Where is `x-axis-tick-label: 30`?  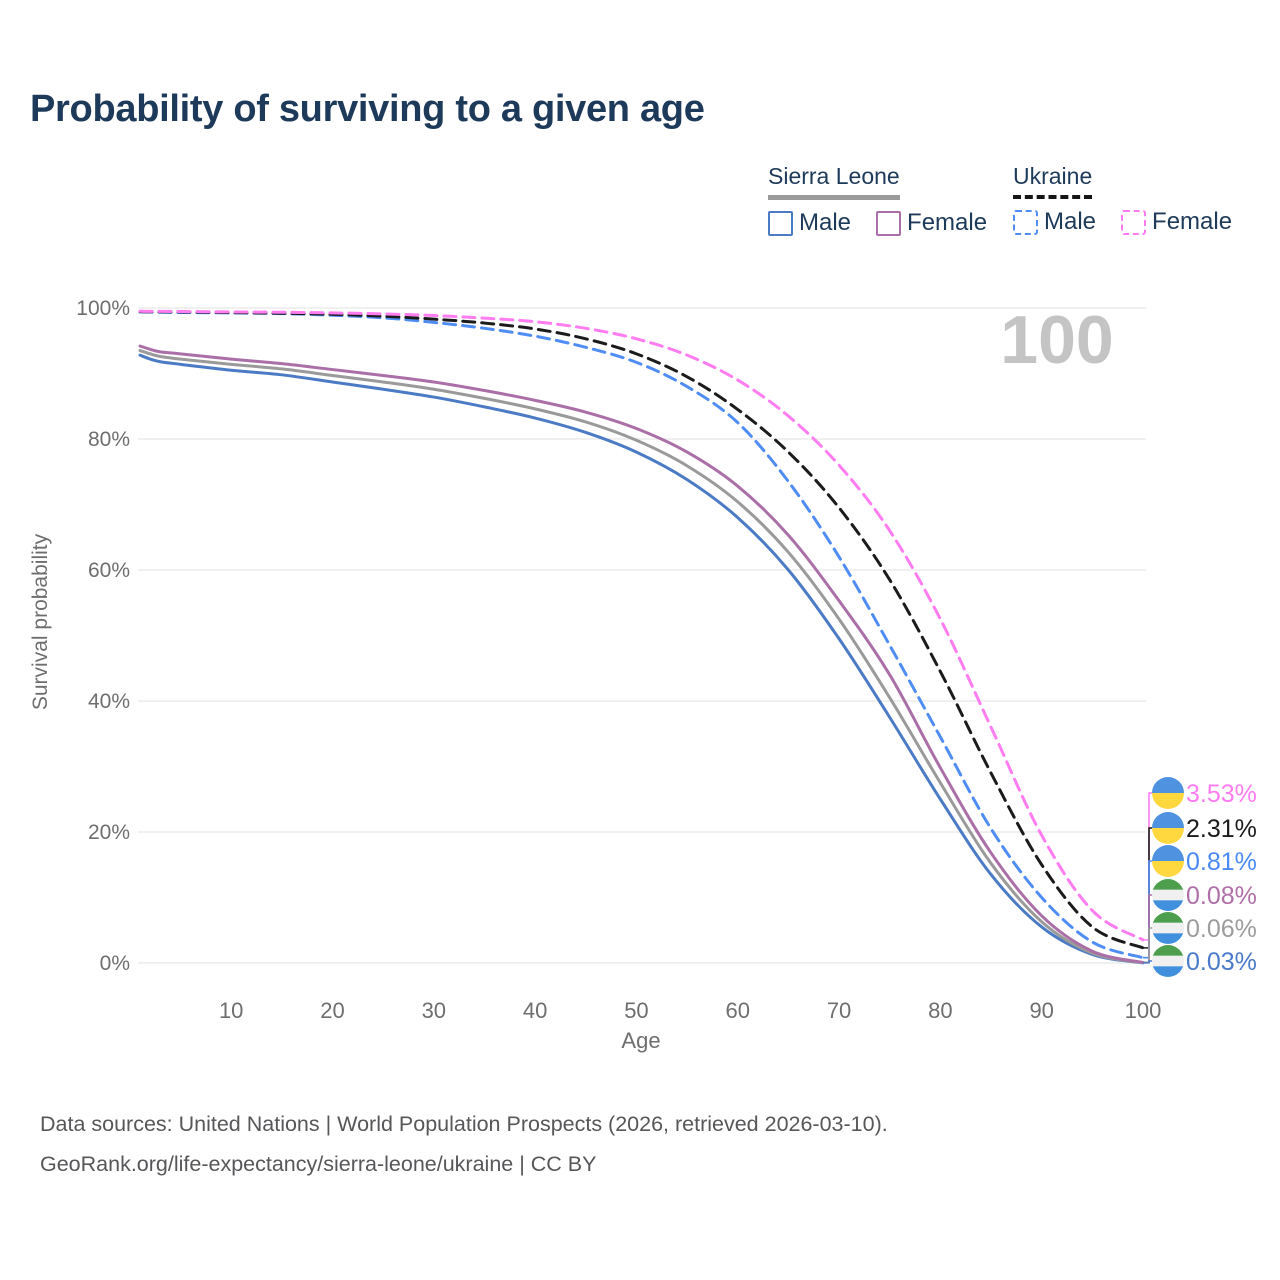
x-axis-tick-label: 30 is located at coordinates (434, 1010).